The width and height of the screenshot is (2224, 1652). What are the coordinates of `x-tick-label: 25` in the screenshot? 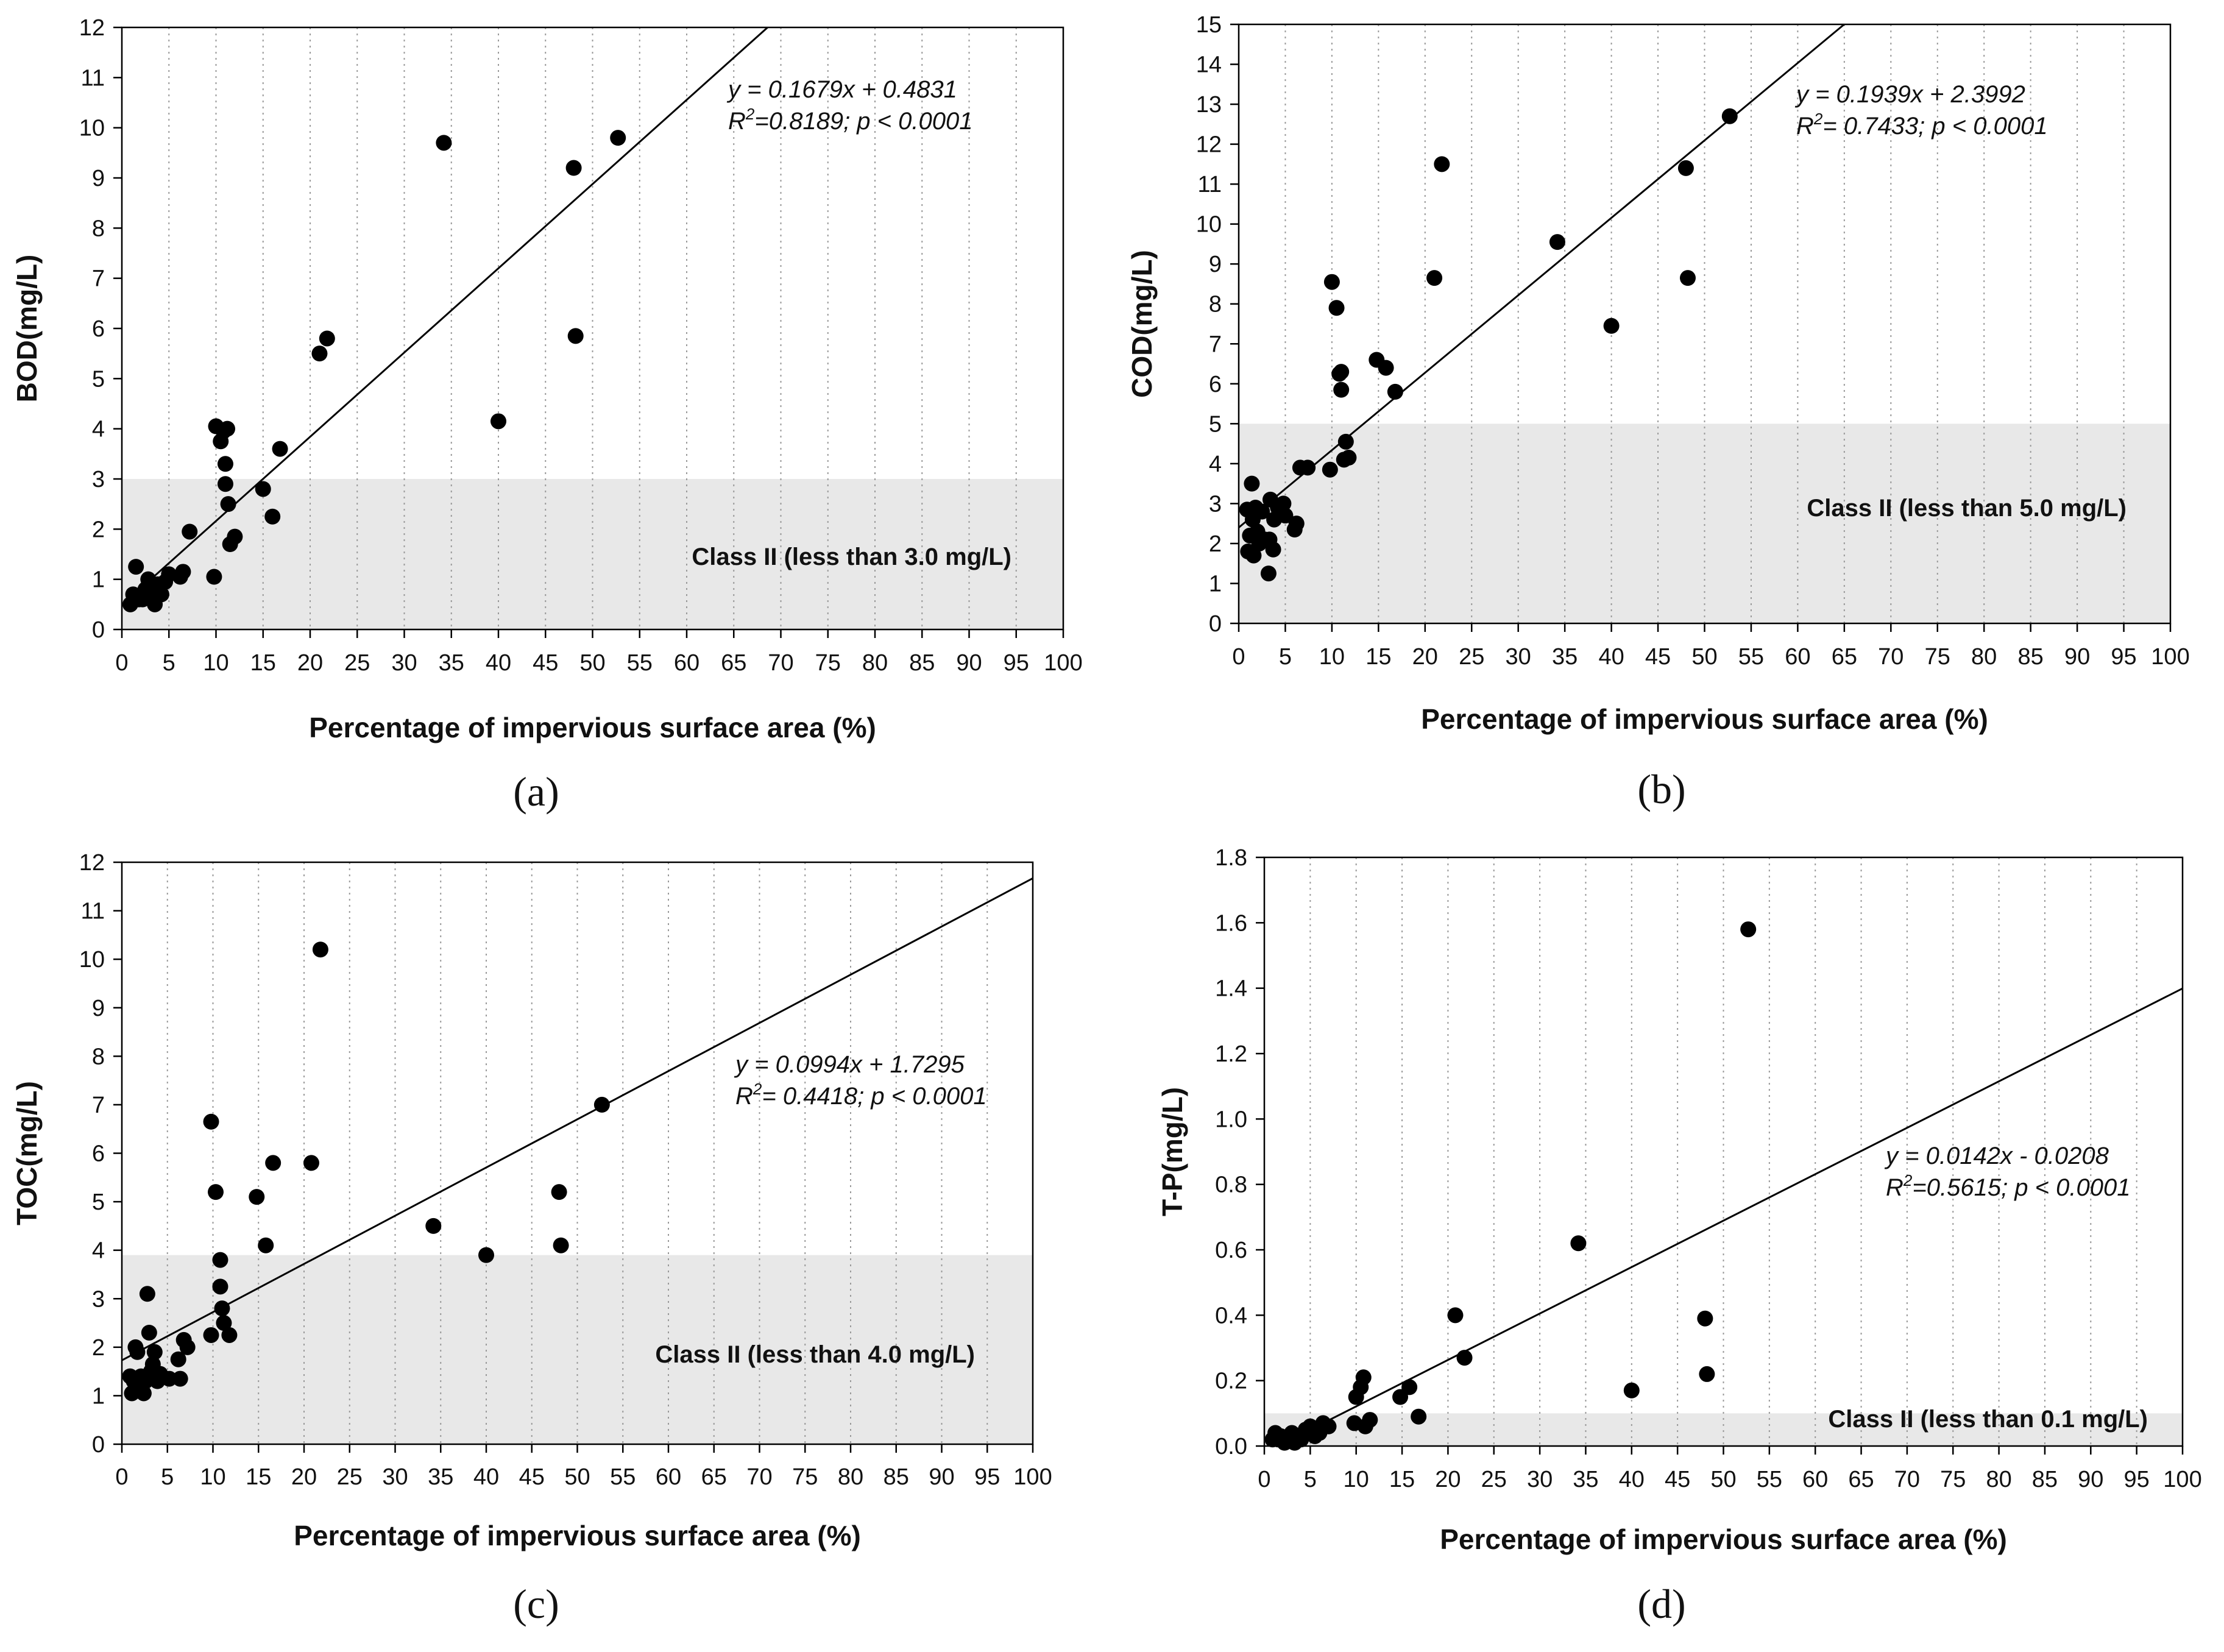 It's located at (1471, 657).